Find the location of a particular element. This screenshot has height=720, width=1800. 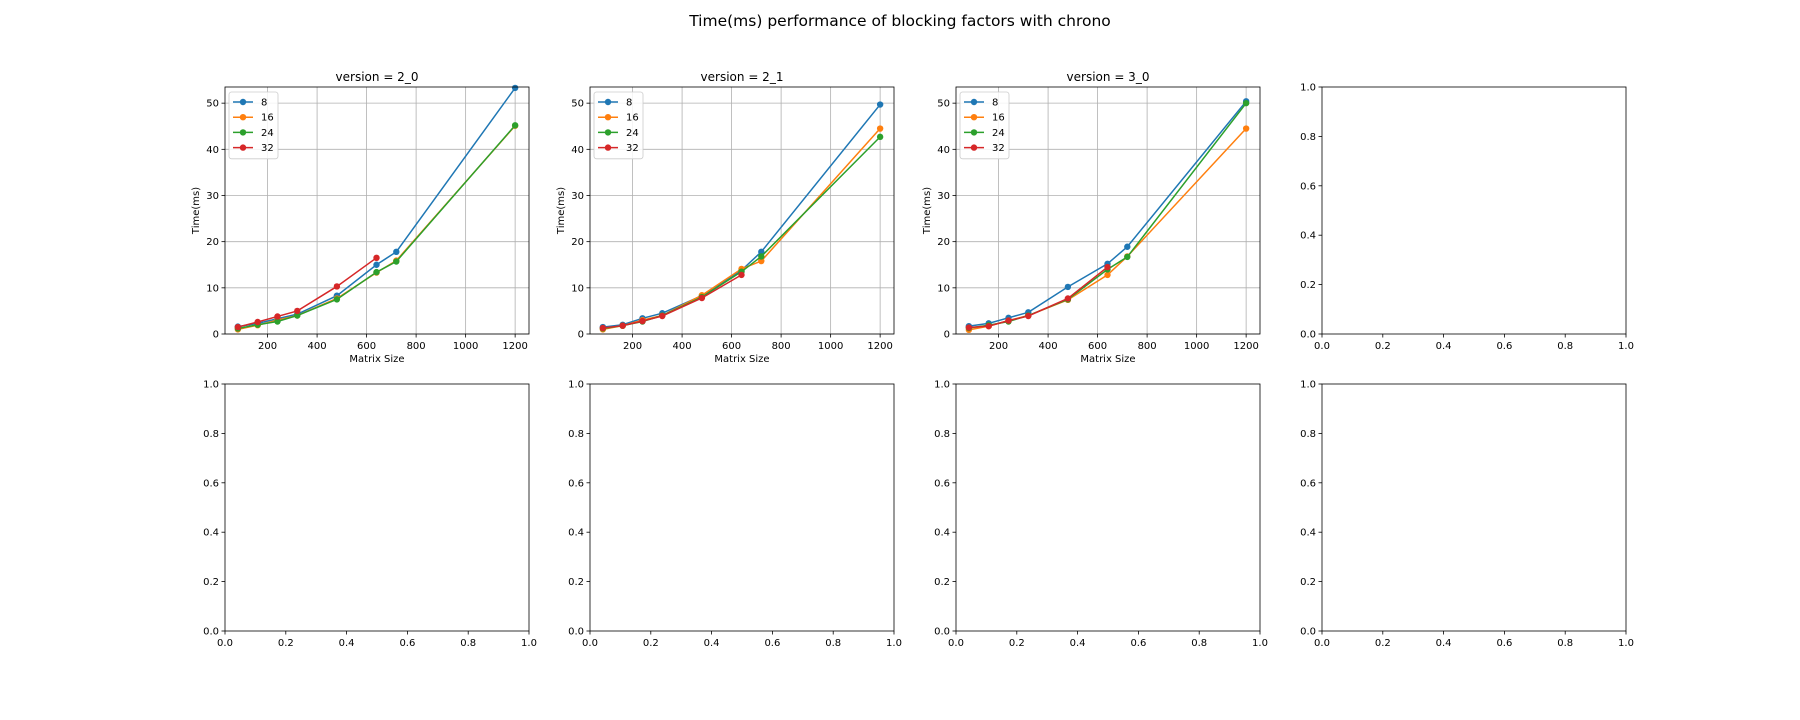

legend-label-16: 16 is located at coordinates (998, 118).